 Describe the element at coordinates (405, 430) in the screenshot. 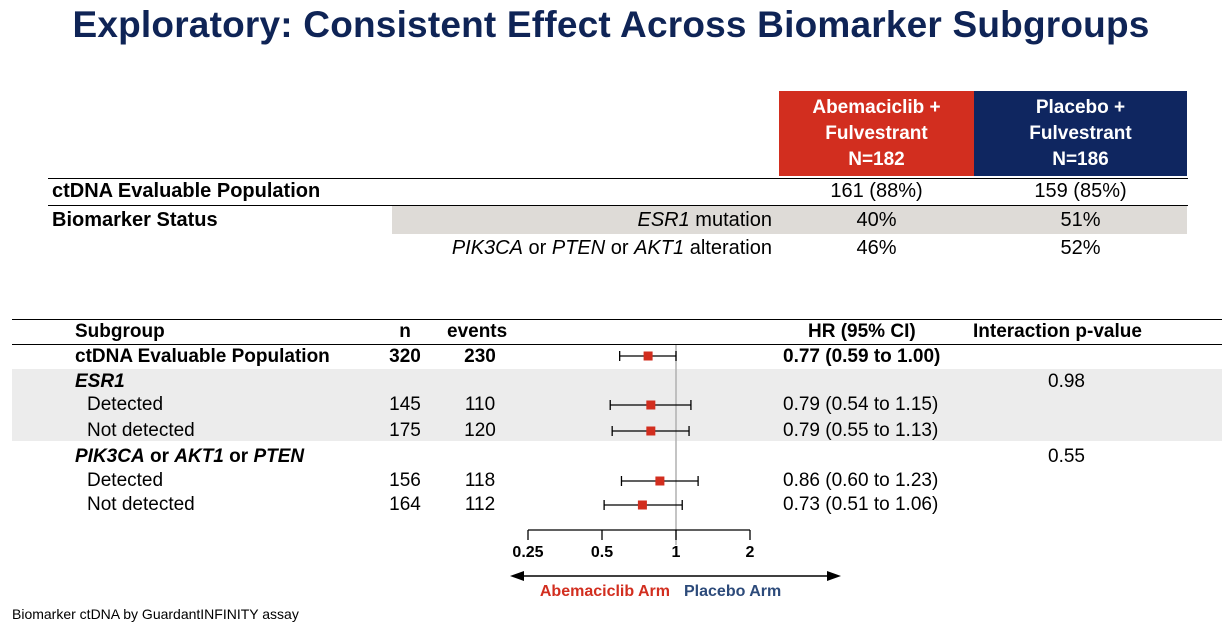

I see `forest-row-n: 175` at that location.